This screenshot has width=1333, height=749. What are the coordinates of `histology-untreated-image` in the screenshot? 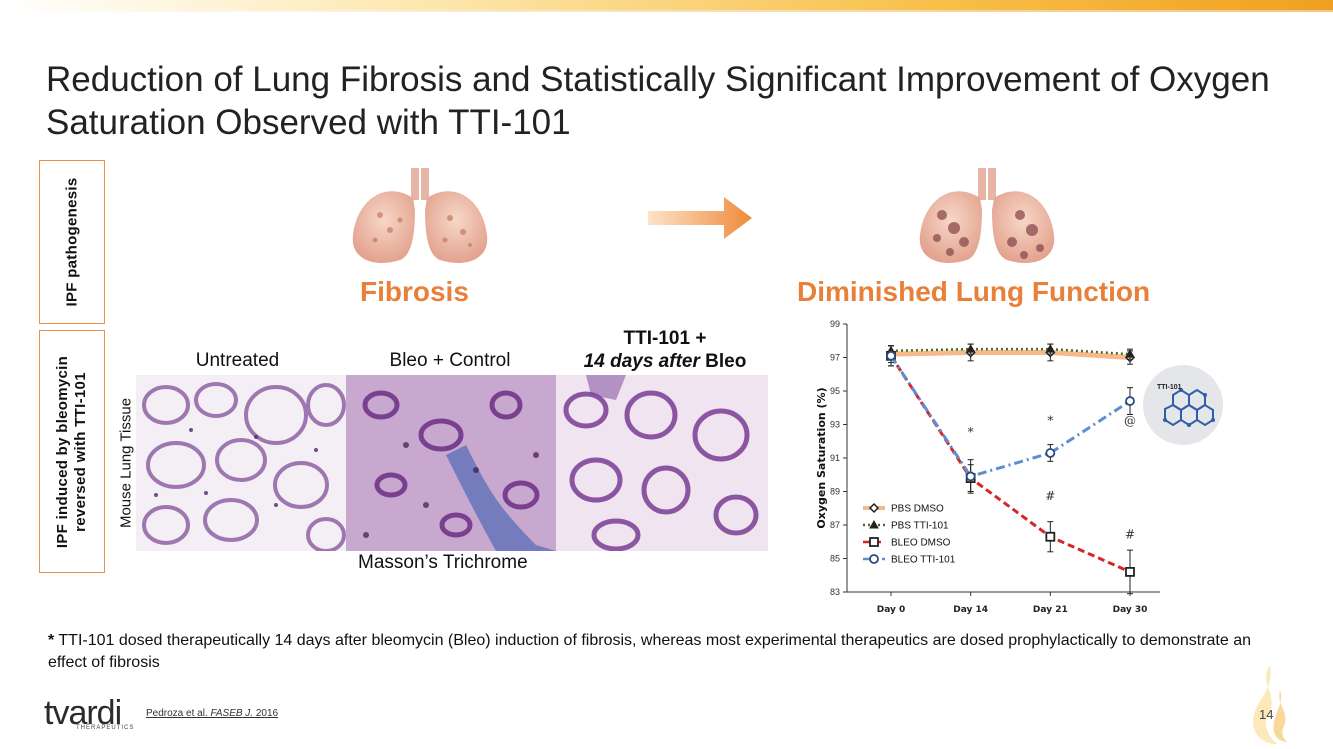 It's located at (241, 463).